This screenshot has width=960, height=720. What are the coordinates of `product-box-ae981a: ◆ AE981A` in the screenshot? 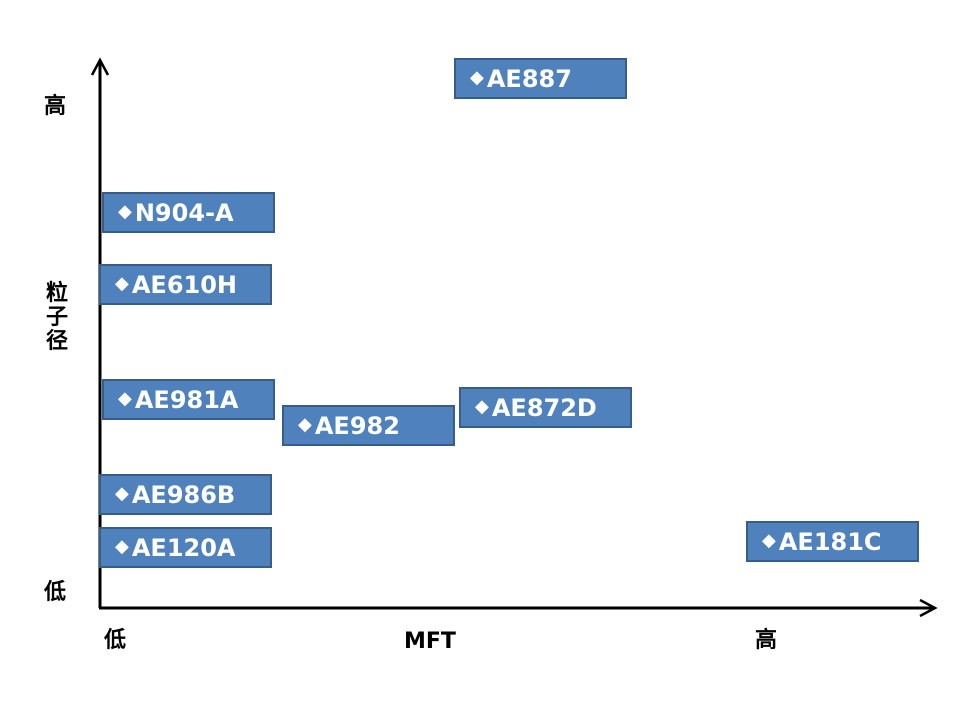 It's located at (188, 399).